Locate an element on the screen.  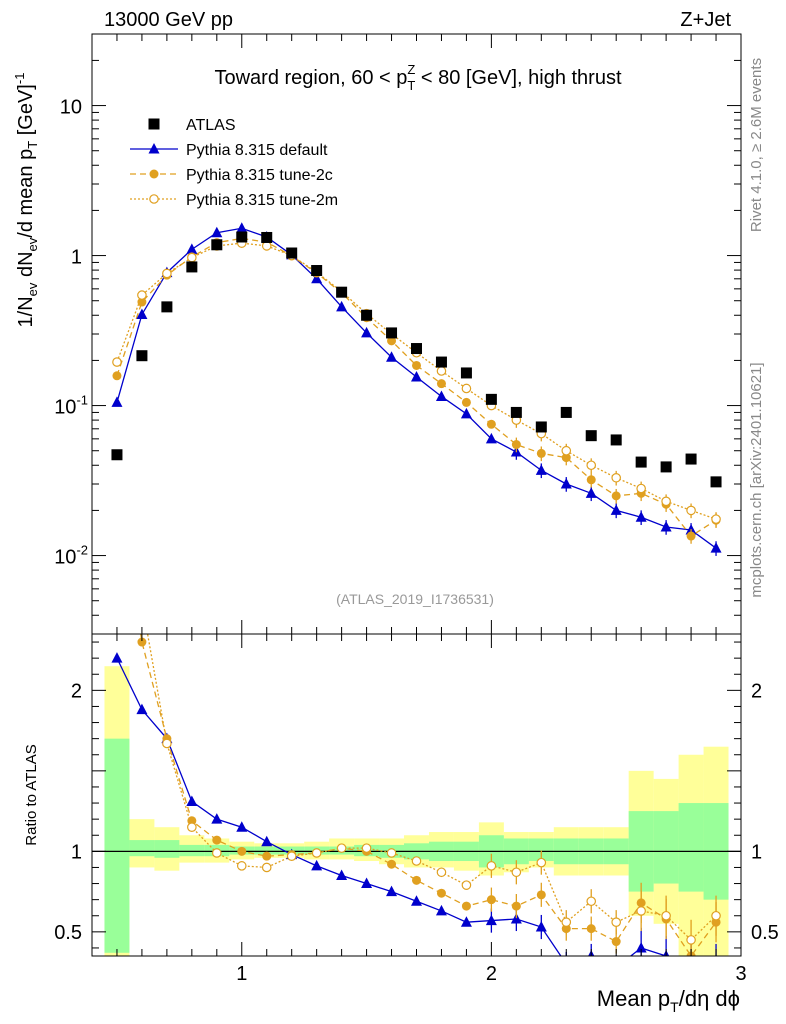
rivet-version-label: Rivet 4.1.0, ≥ 2.6M events is located at coordinates (756, 145).